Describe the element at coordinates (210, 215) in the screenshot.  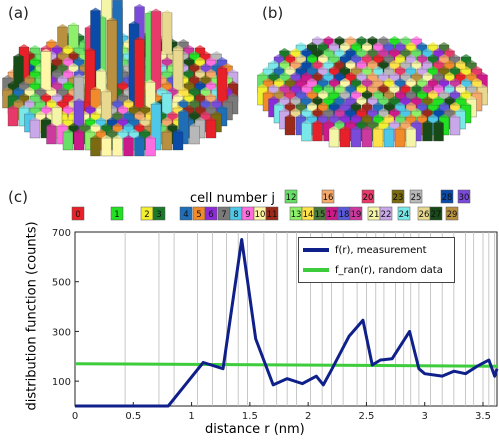
I see `cell-key-label: 6` at that location.